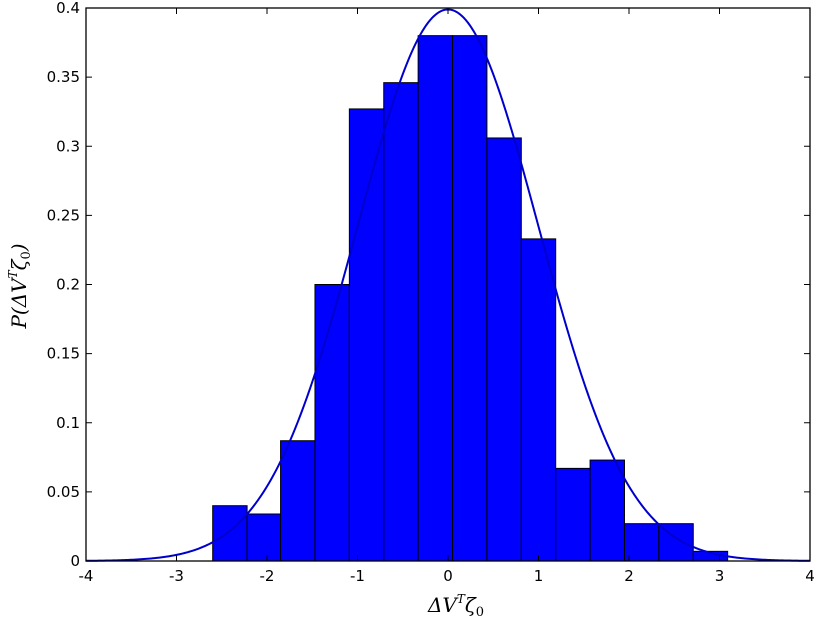 The image size is (817, 618). I want to click on y-tick-label: 0.15, so click(63, 354).